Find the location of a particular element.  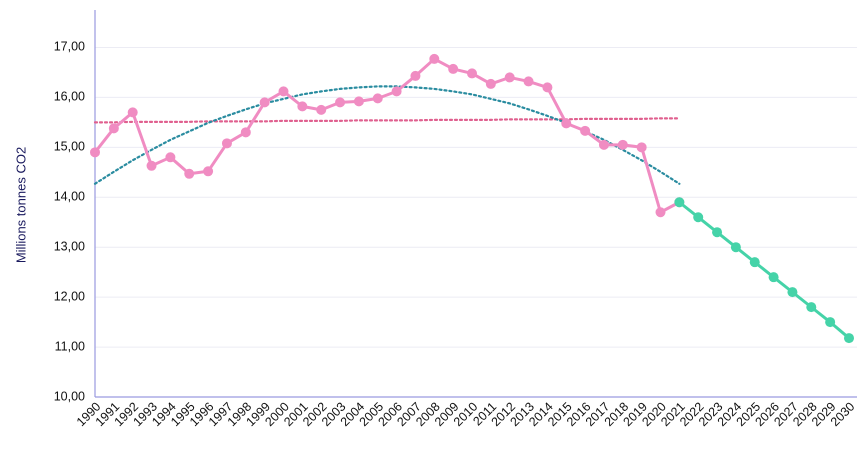

y-tick-label: 10,00 is located at coordinates (69, 396).